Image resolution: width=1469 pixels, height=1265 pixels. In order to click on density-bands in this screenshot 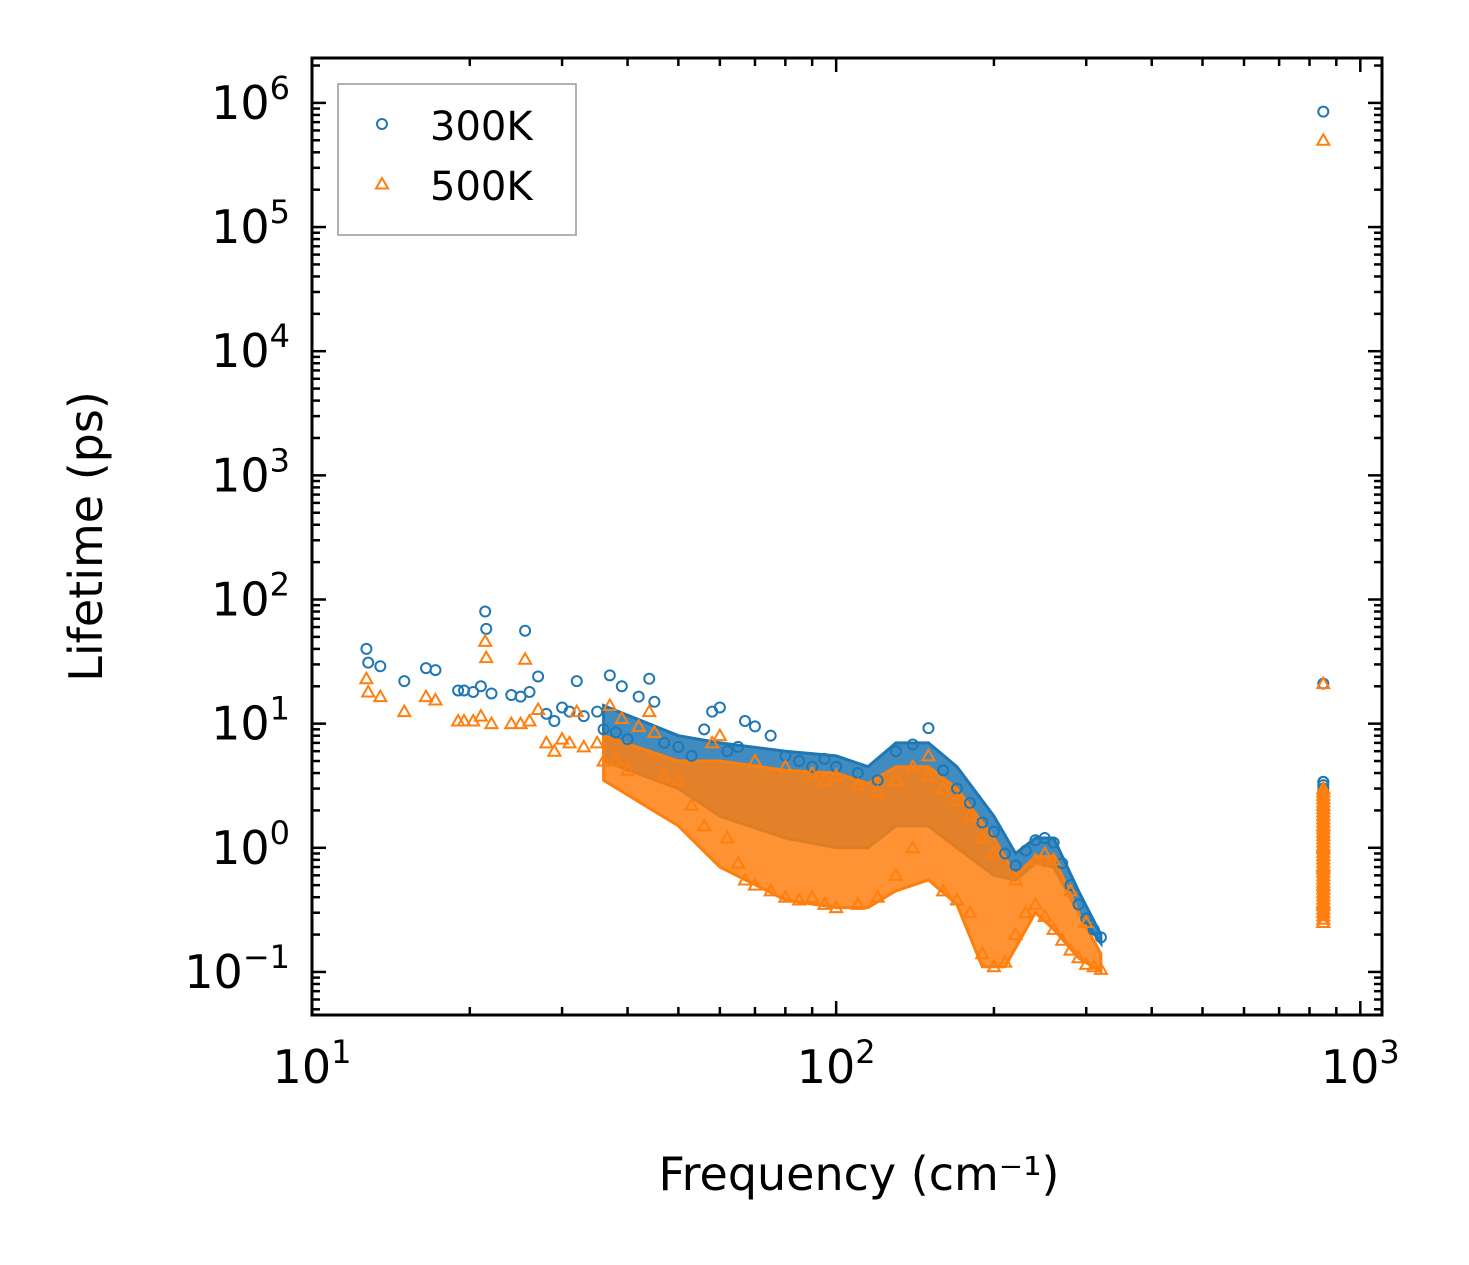, I will do `click(852, 839)`.